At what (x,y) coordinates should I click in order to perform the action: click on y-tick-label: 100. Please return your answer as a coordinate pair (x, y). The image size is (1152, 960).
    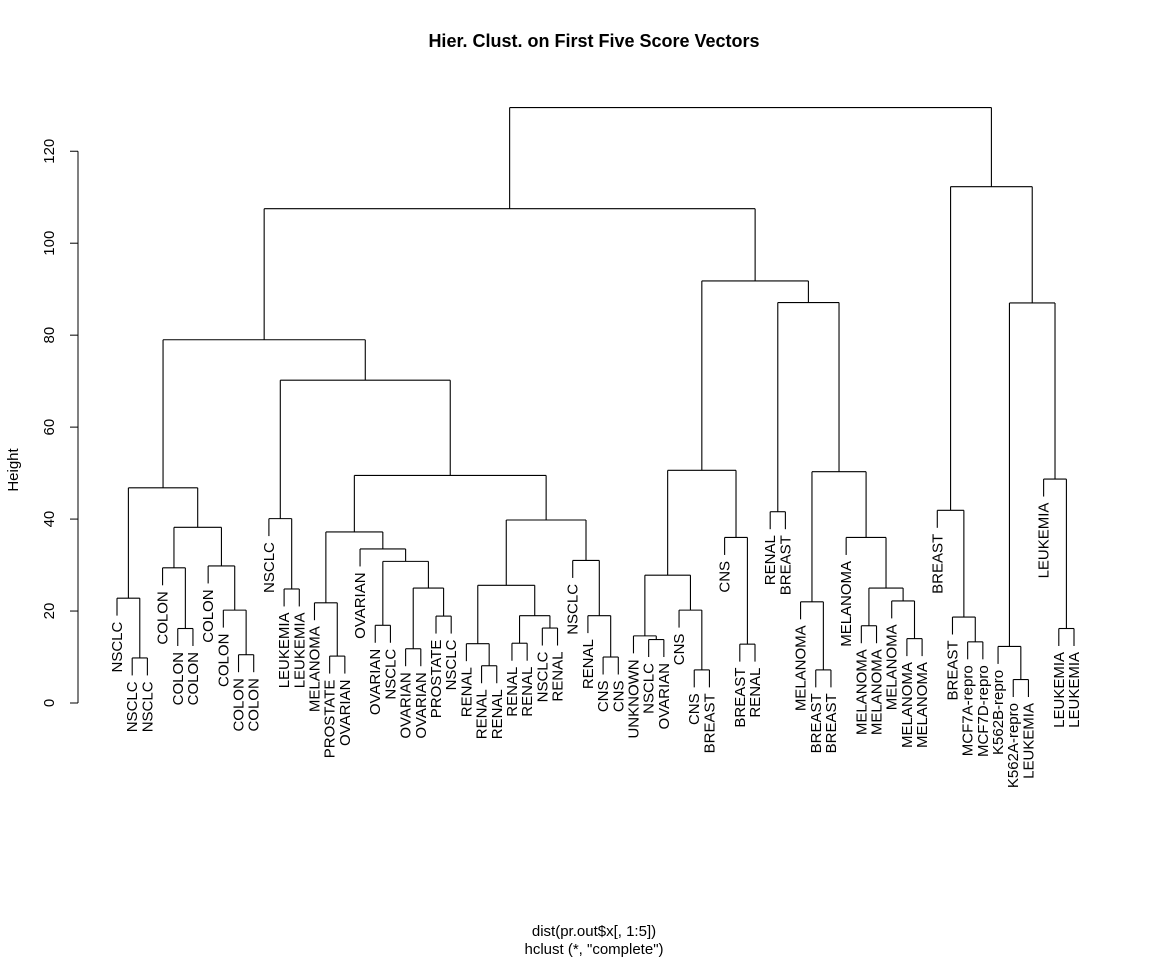
    Looking at the image, I should click on (49, 243).